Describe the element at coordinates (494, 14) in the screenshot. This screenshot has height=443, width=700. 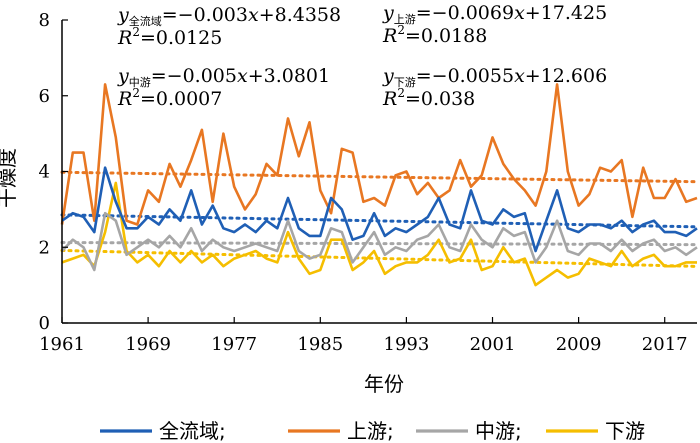
I see `regression-equation: y上游=−0.0069x+17.425` at that location.